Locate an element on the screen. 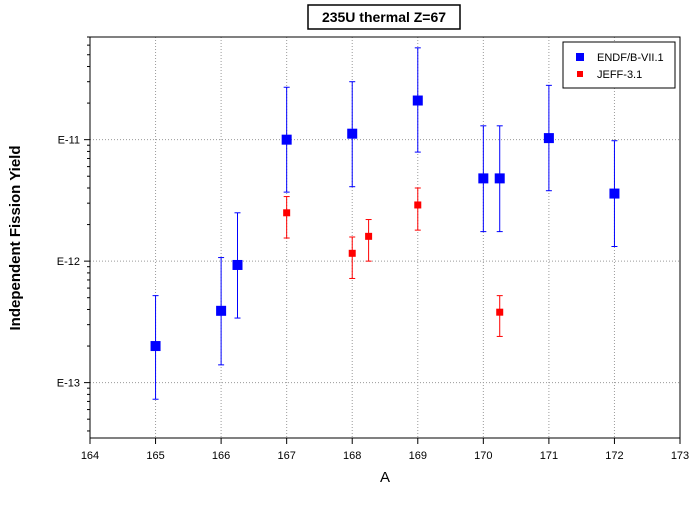  legend-marker-endf is located at coordinates (580, 57).